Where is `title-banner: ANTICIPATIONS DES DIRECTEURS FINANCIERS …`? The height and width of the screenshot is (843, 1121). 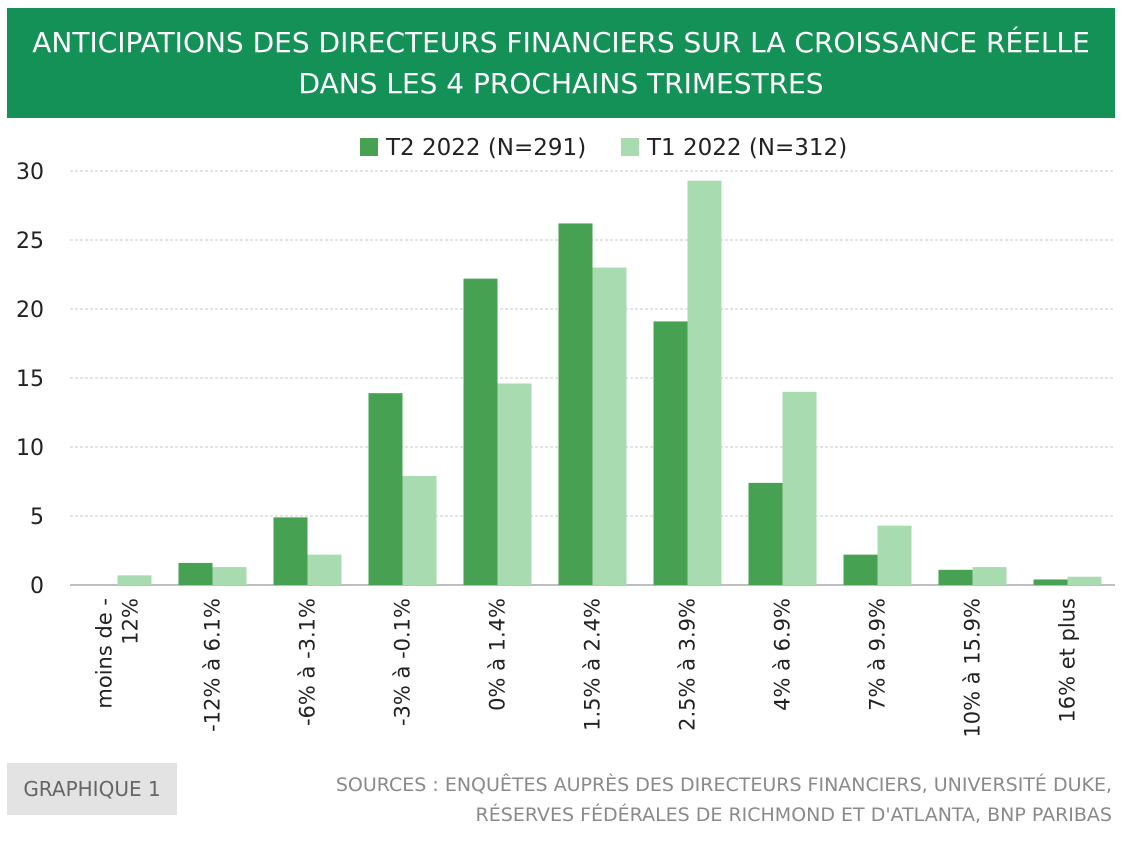 title-banner: ANTICIPATIONS DES DIRECTEURS FINANCIERS … is located at coordinates (561, 63).